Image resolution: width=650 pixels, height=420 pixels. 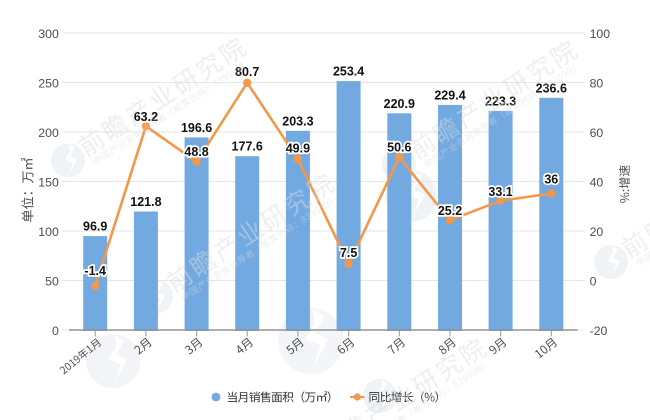 What do you see at coordinates (48, 34) in the screenshot?
I see `svg-text: 300` at bounding box center [48, 34].